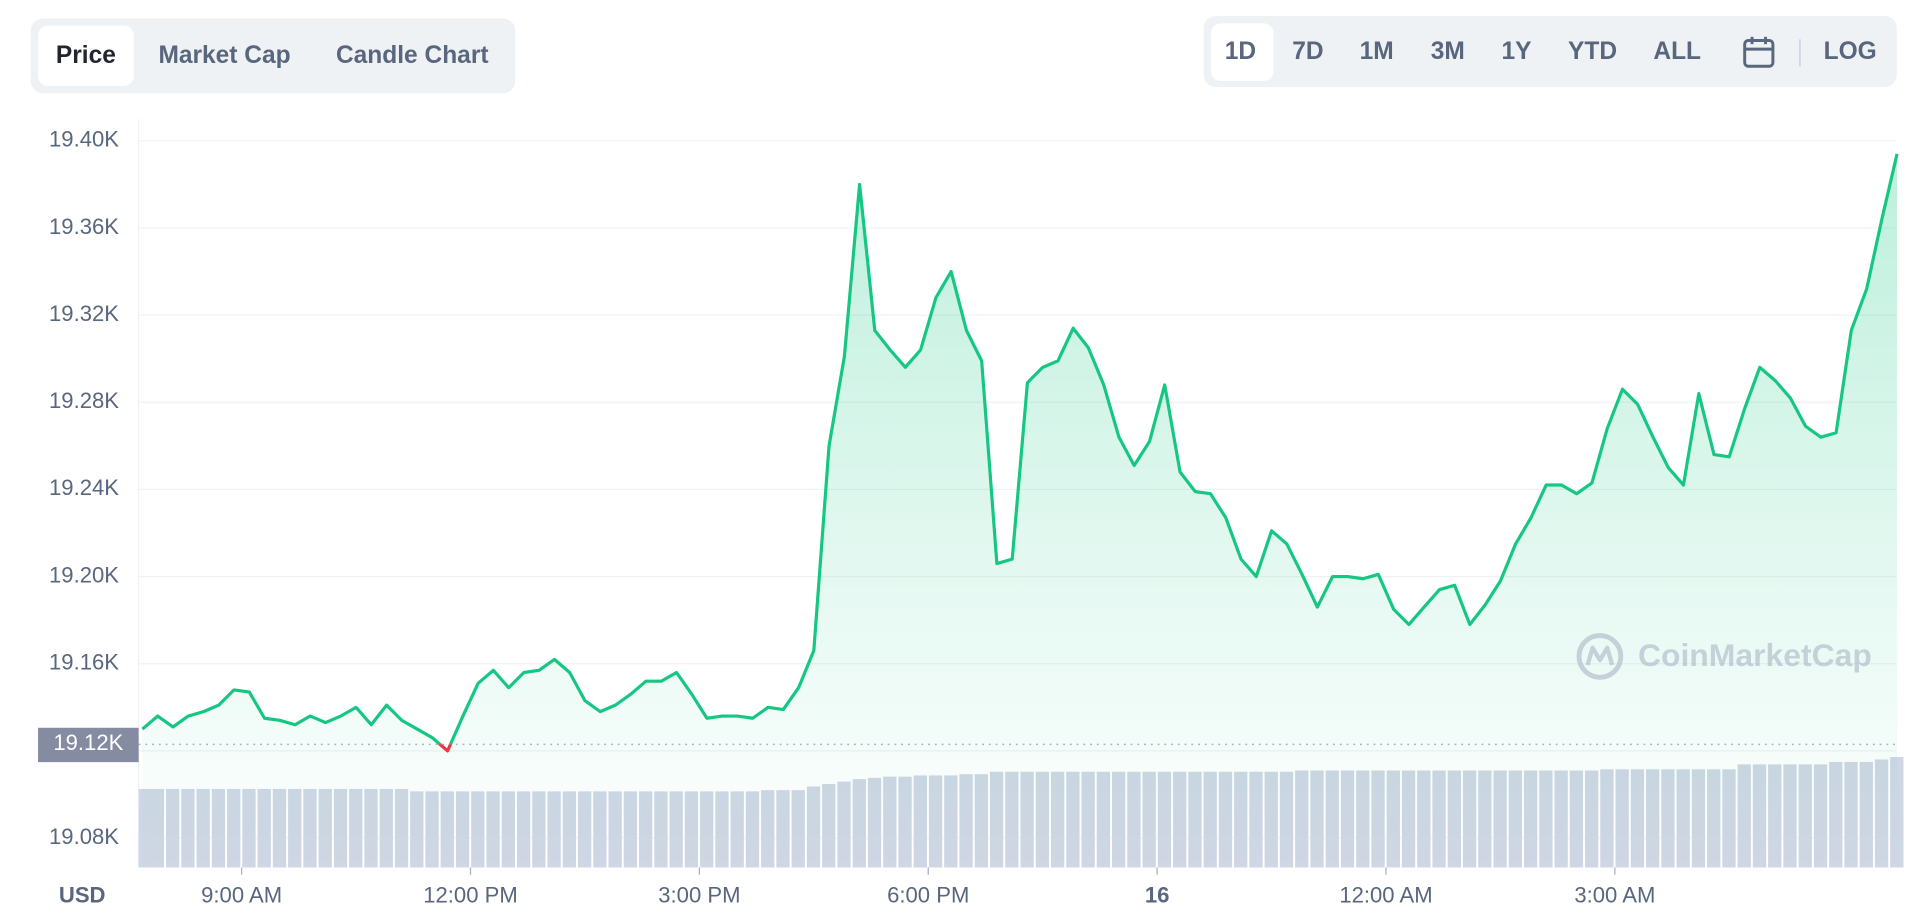 This screenshot has width=1914, height=912. I want to click on y-tick-label: 19.24K, so click(84, 487).